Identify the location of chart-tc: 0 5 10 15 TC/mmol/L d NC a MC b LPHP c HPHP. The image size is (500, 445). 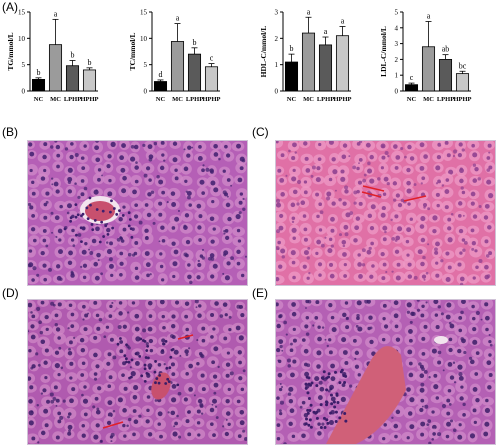
(174, 56).